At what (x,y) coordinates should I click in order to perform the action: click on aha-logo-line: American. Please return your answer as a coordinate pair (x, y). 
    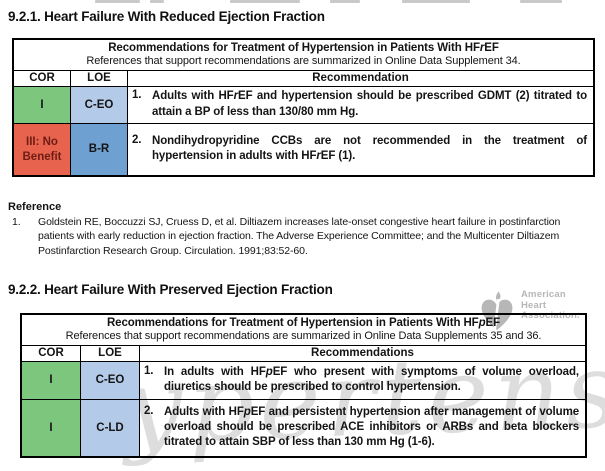
    Looking at the image, I should click on (543, 294).